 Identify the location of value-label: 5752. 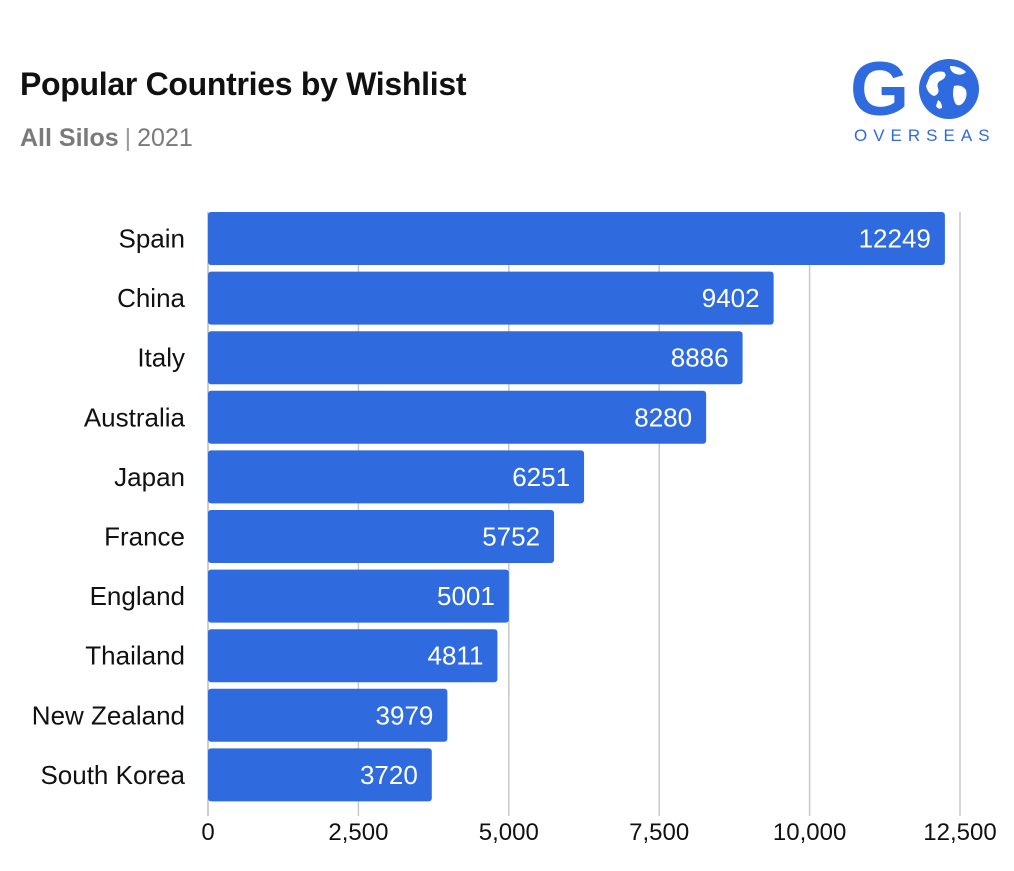
(511, 537).